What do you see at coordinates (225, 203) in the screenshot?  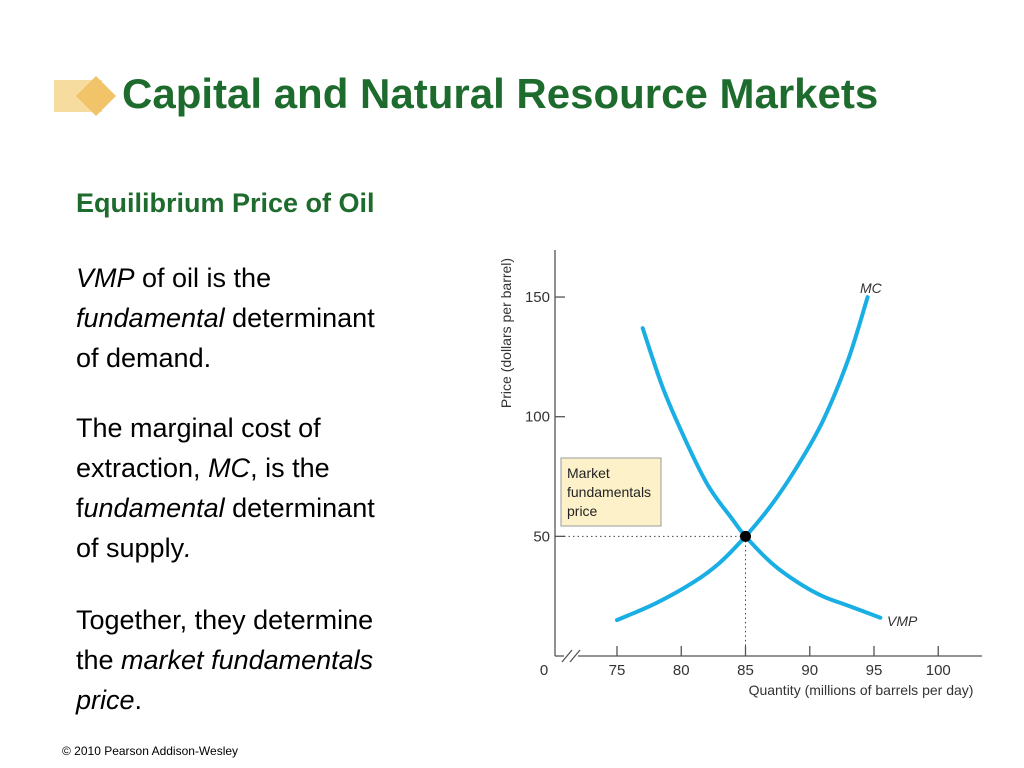 I see `slide-subtitle: Equilibrium Price of Oil` at bounding box center [225, 203].